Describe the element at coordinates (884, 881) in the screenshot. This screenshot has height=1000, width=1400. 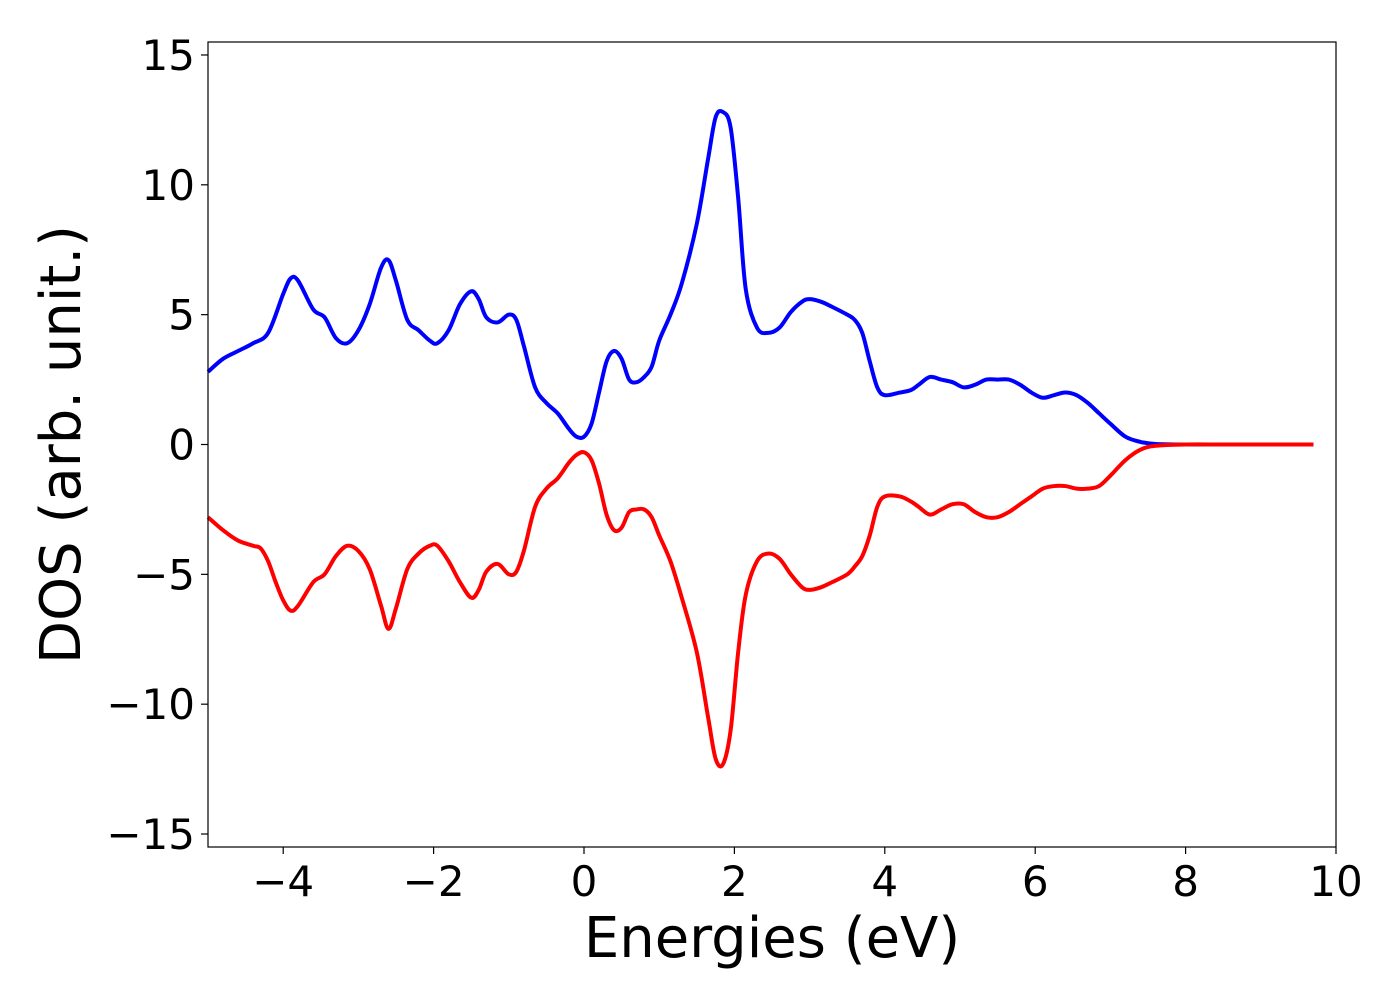
I see `x-tick-label: 4` at that location.